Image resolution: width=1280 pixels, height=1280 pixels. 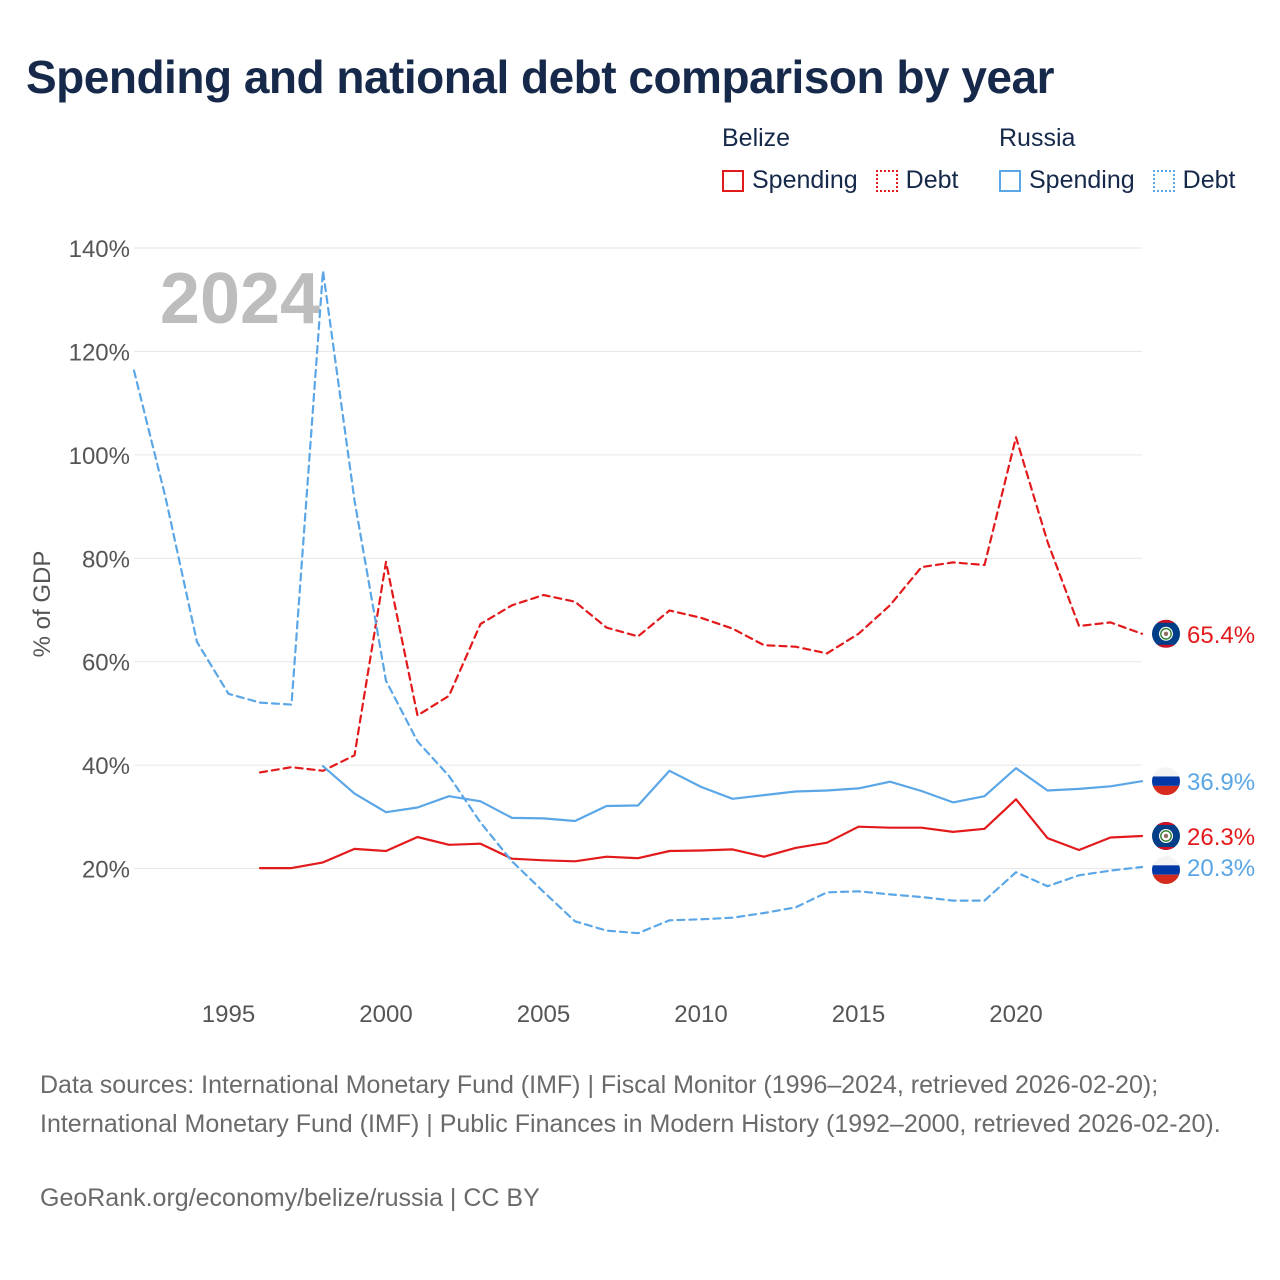 What do you see at coordinates (858, 1014) in the screenshot?
I see `x-tick-label: 2015` at bounding box center [858, 1014].